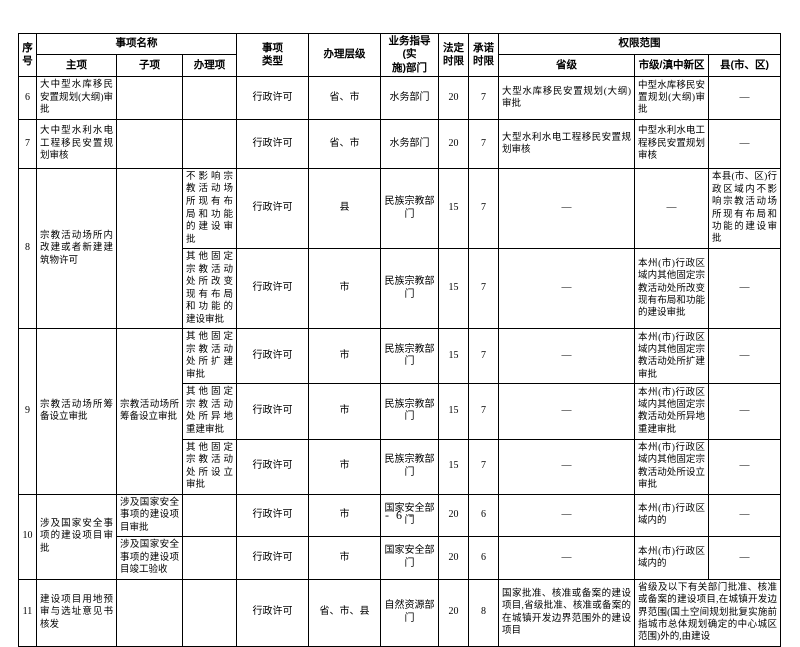 The image size is (800, 647). What do you see at coordinates (410, 55) in the screenshot?
I see `header-guidance-dept: 业务指导(实 施)部门` at bounding box center [410, 55].